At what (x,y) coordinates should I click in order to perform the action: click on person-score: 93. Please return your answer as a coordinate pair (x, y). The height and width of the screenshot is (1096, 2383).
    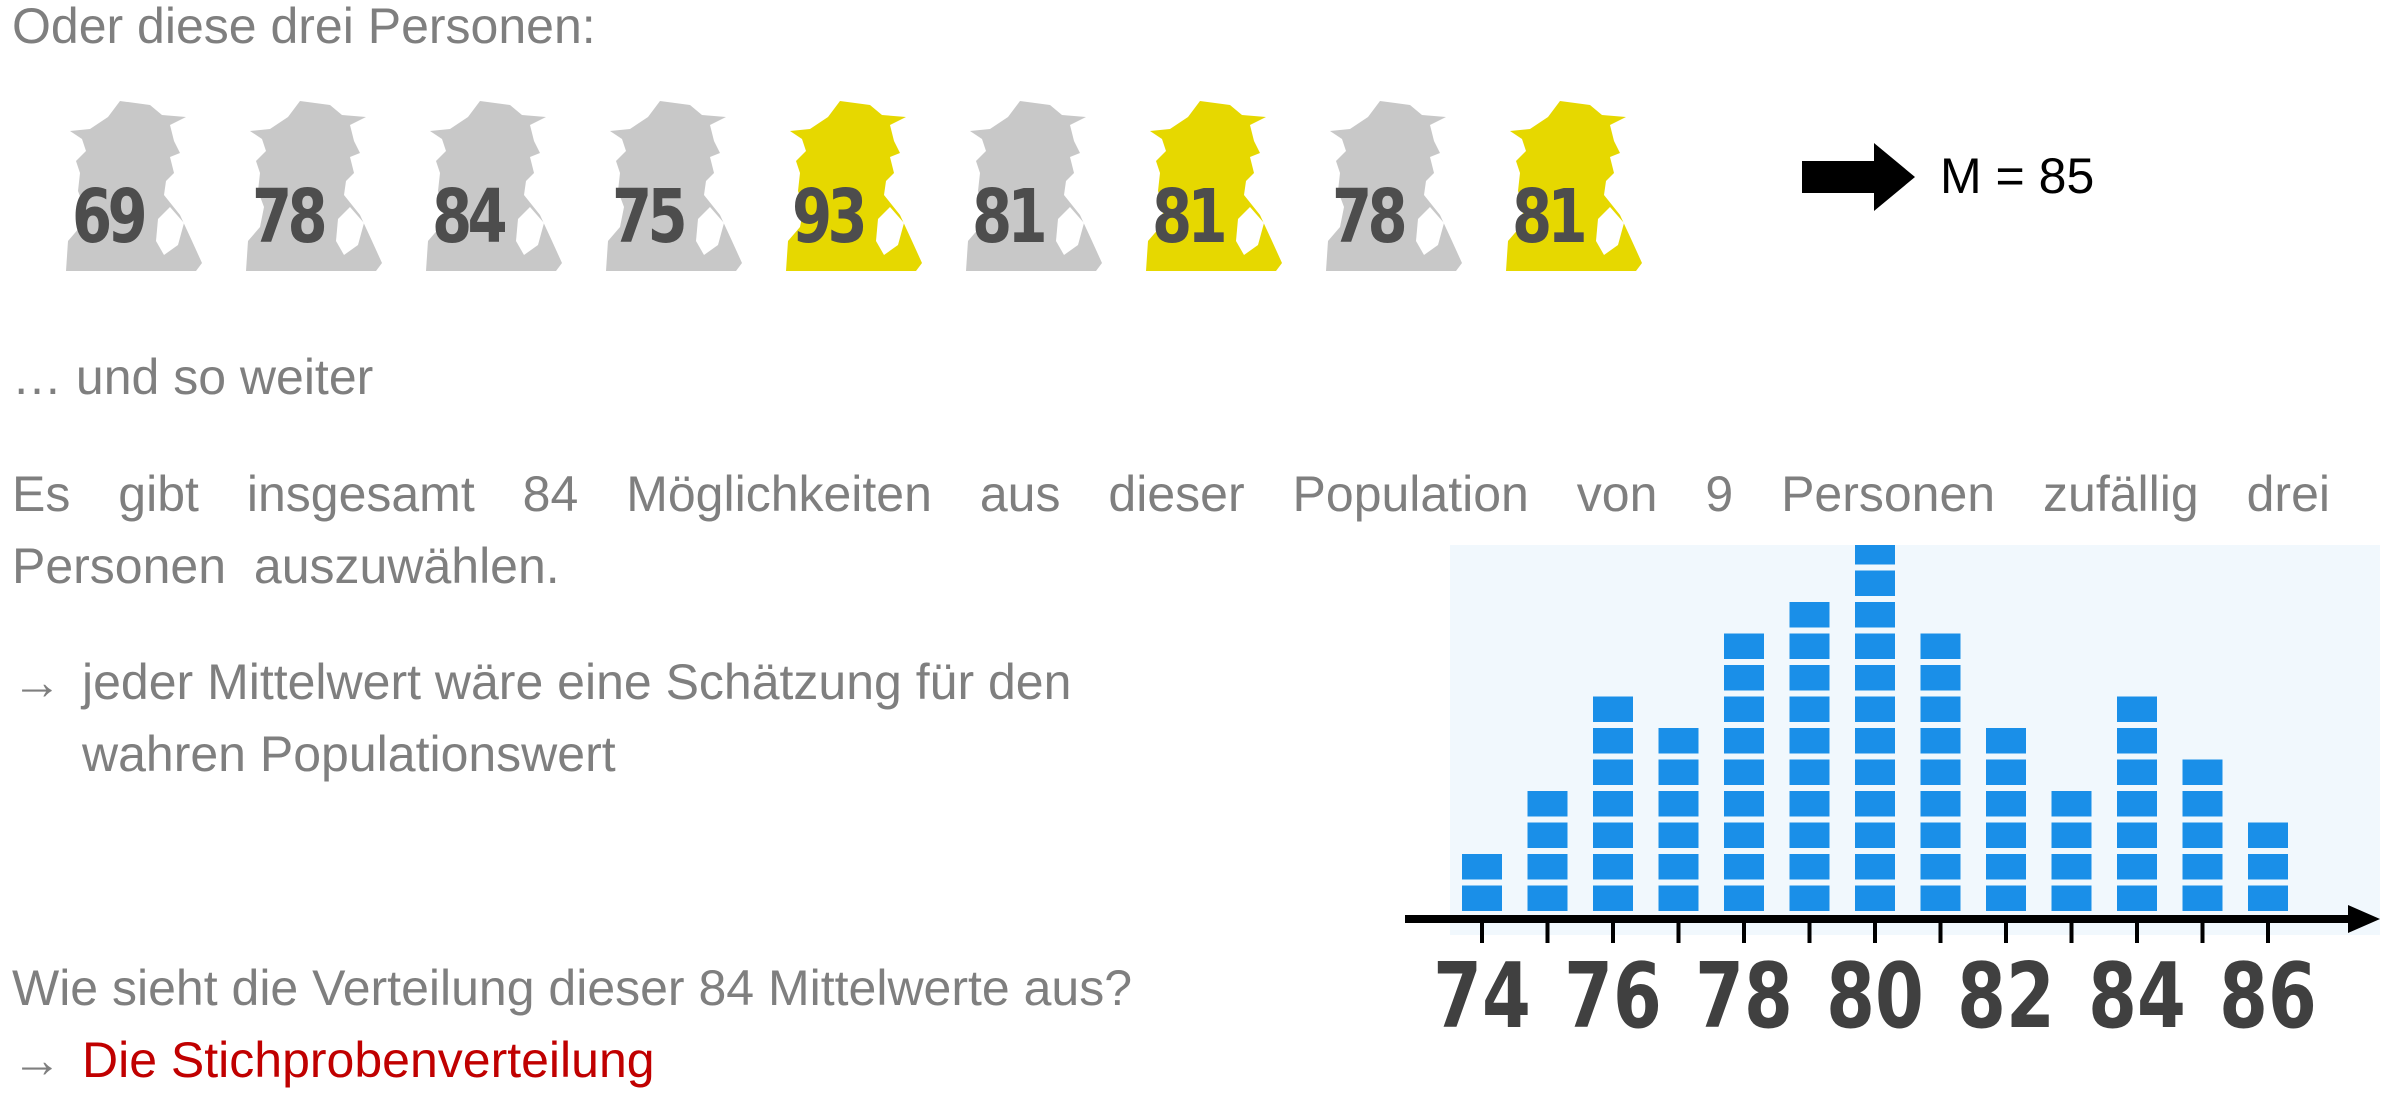
    Looking at the image, I should click on (830, 217).